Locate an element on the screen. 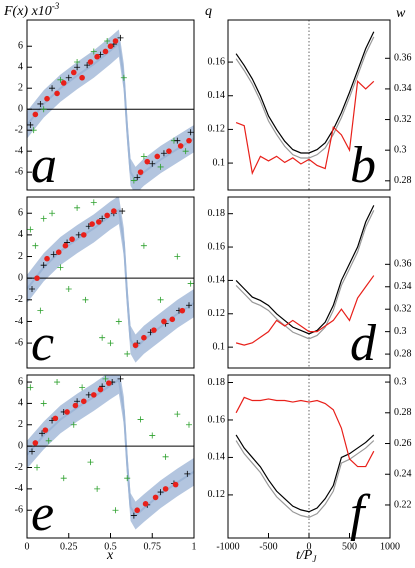  x-tick-label: 0.5 is located at coordinates (110, 546).